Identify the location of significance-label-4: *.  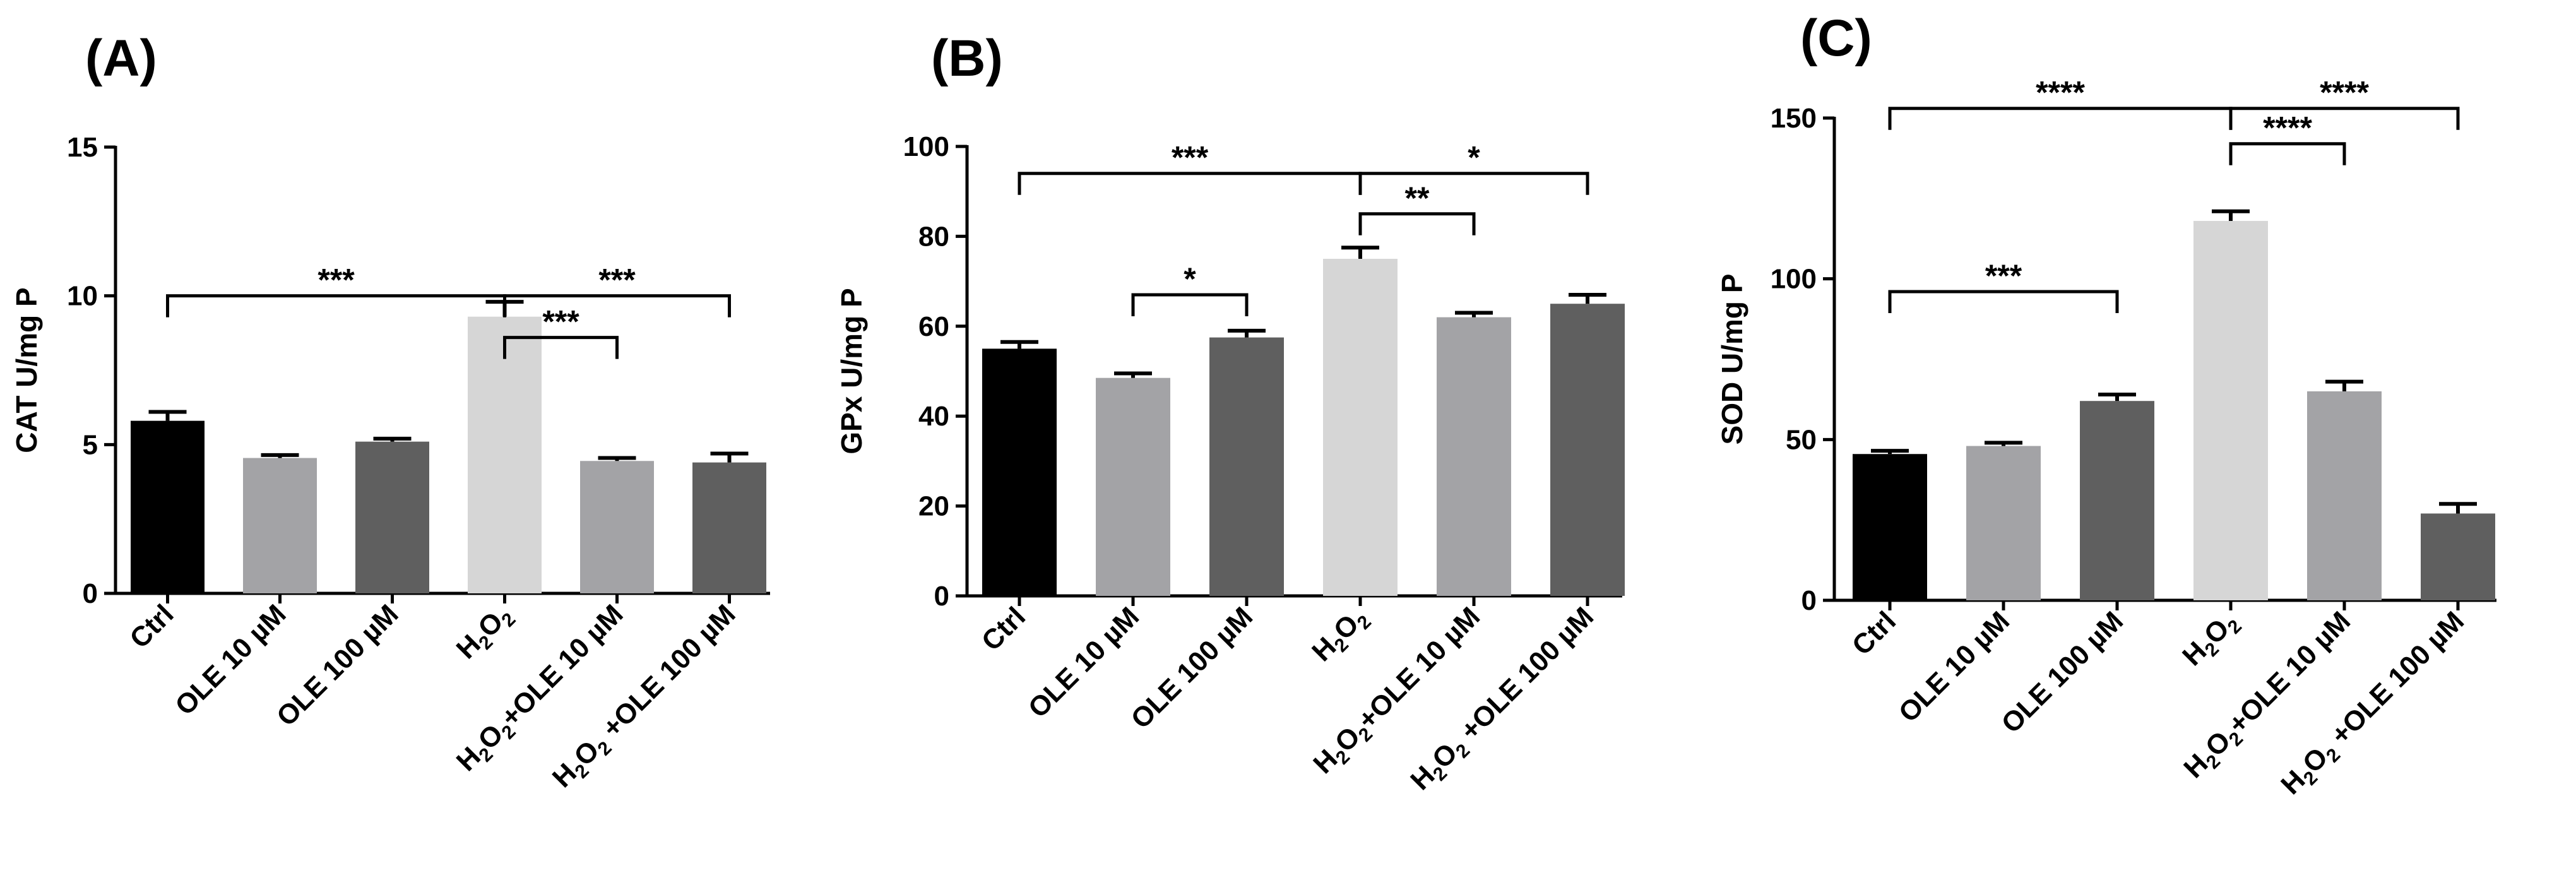
(1474, 157).